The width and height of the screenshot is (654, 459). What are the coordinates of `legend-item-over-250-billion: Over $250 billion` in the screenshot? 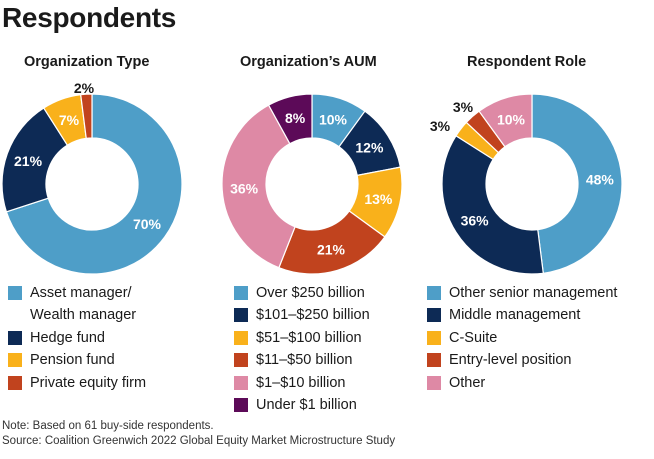 It's located at (302, 293).